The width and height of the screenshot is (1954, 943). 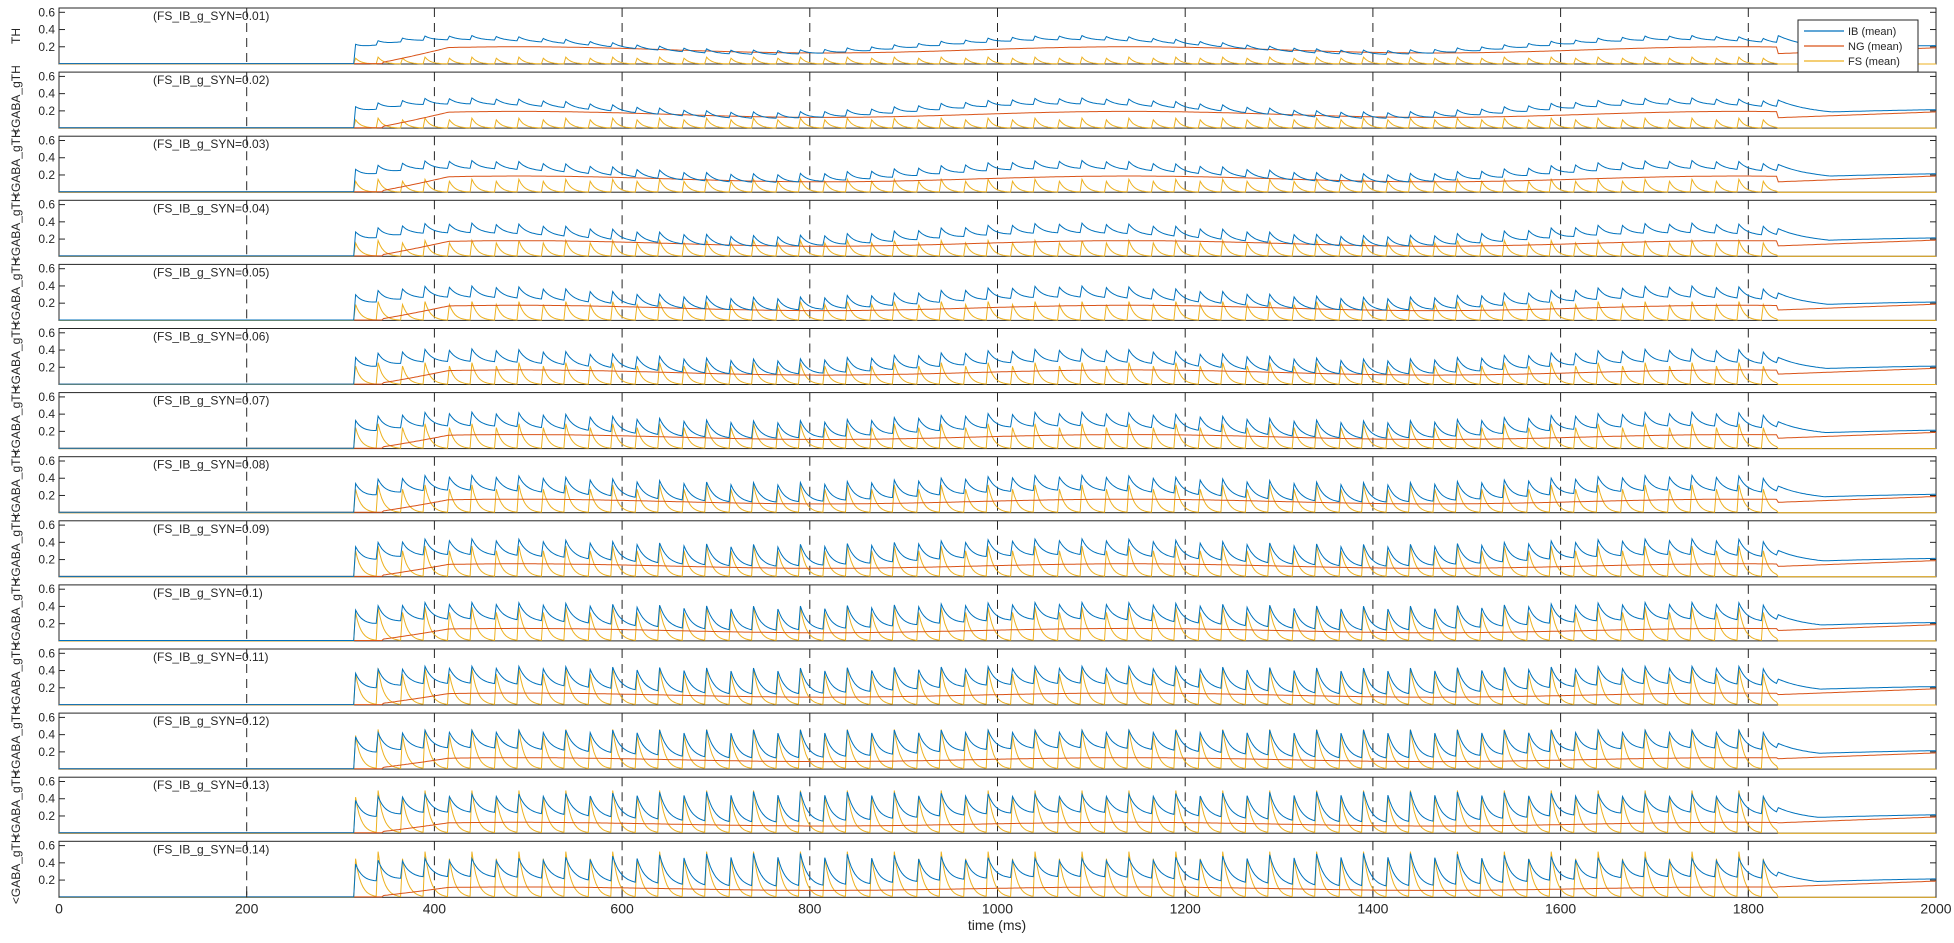 I want to click on panel-13: 0.2 0.4 0.6 <GABA_gTH (FS_IB_g_SYN=0.13), so click(x=973, y=805).